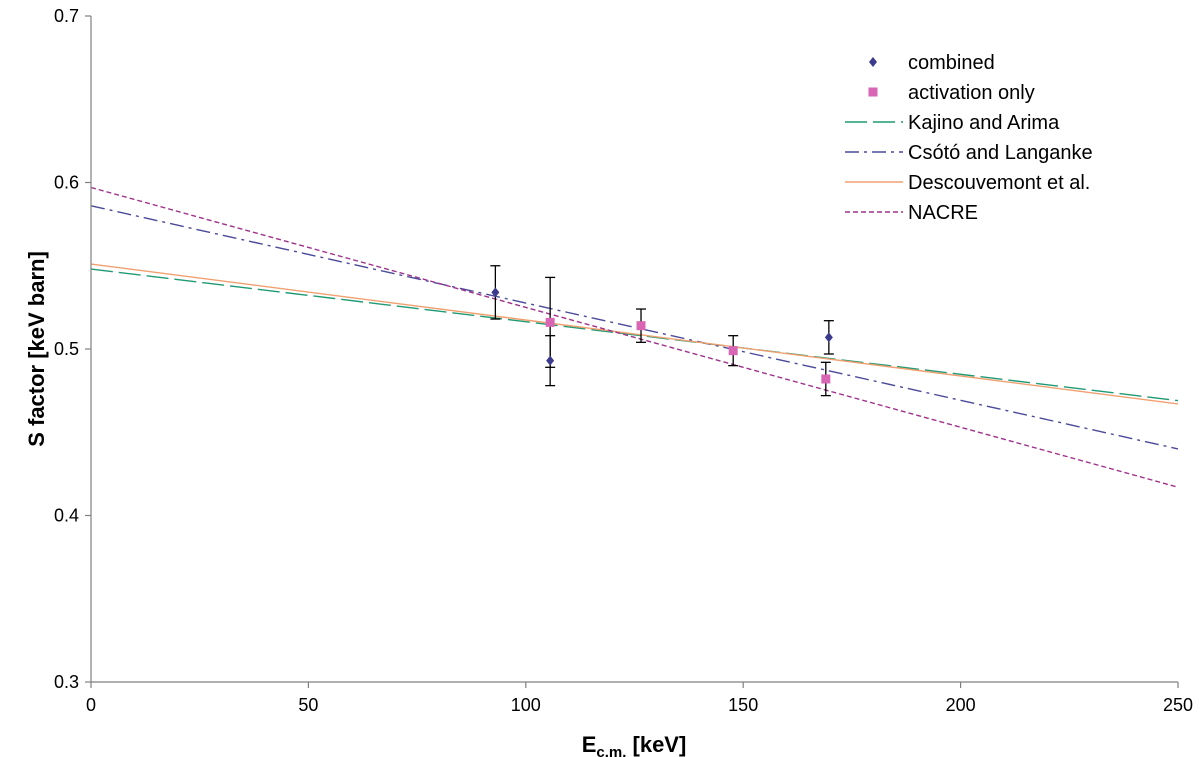 Image resolution: width=1201 pixels, height=757 pixels. Describe the element at coordinates (1178, 705) in the screenshot. I see `x-tick-label-250: 250` at that location.